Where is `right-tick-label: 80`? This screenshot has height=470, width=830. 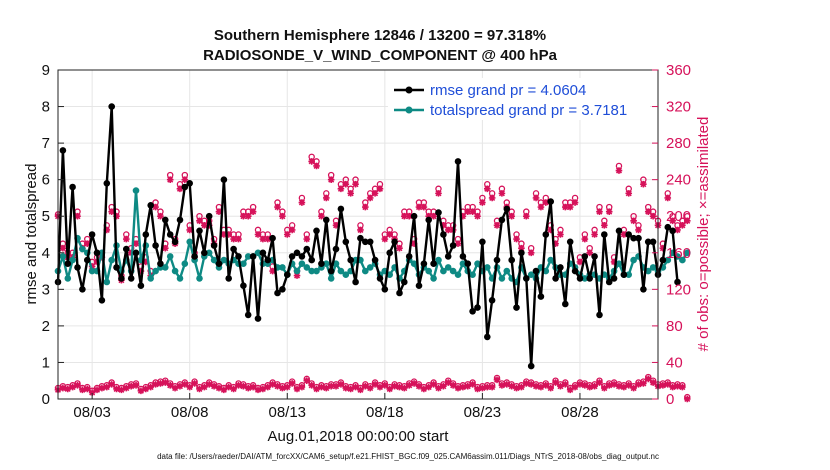
right-tick-label: 80 is located at coordinates (674, 326).